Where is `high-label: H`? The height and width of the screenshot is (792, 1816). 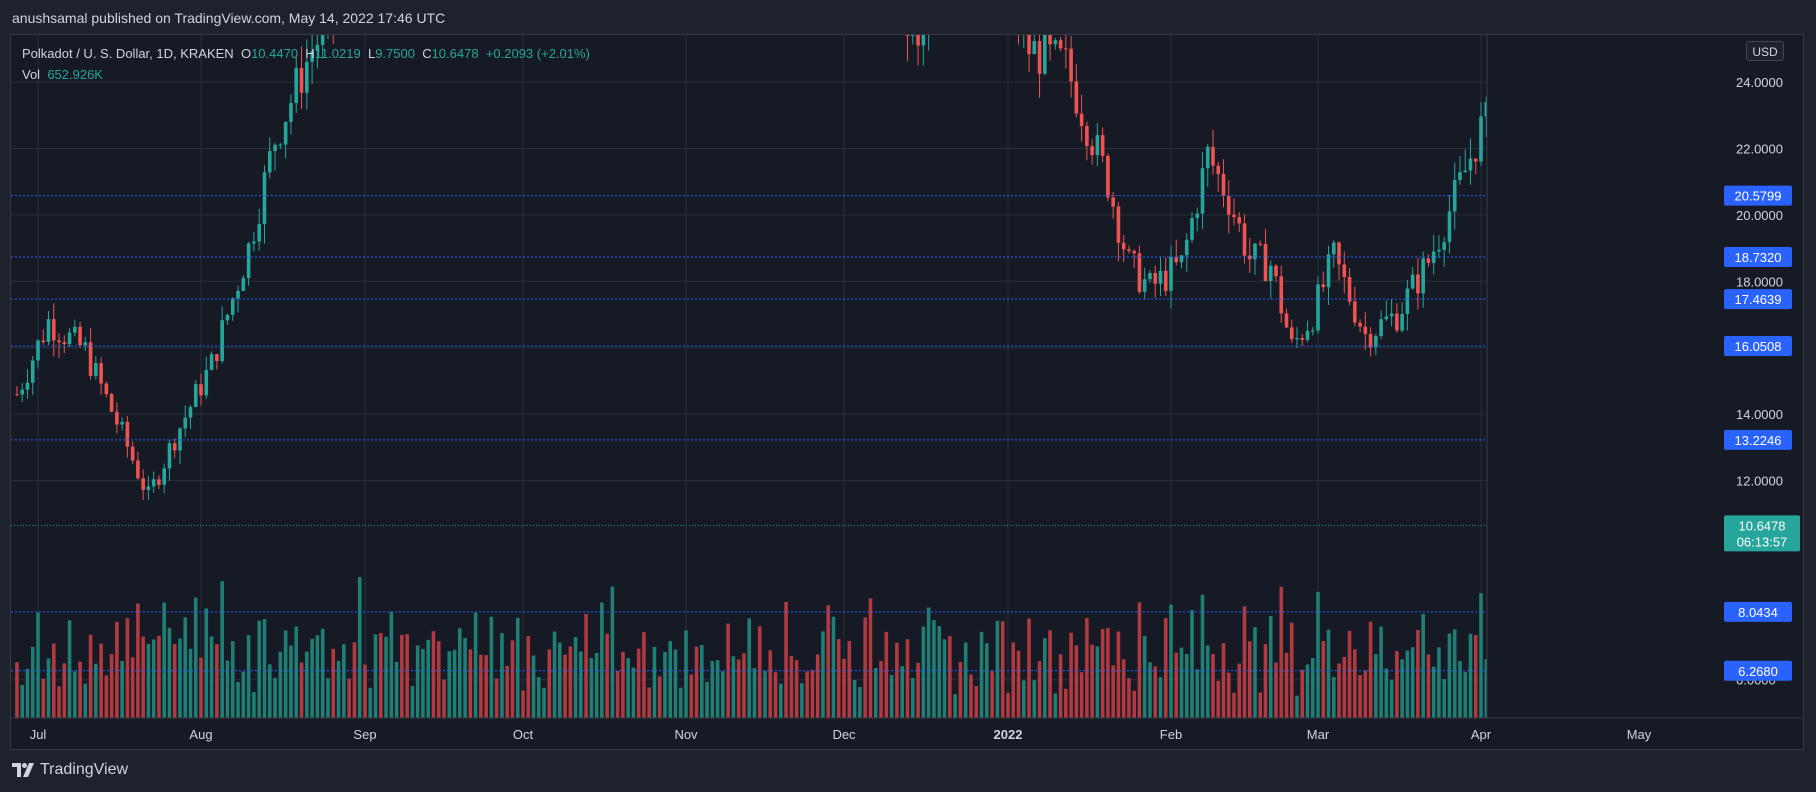
high-label: H is located at coordinates (310, 53).